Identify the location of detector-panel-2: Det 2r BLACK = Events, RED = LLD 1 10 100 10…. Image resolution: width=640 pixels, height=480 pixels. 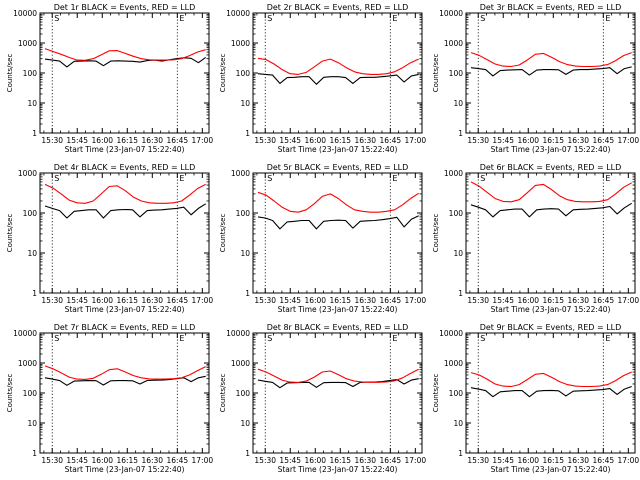
(322, 78).